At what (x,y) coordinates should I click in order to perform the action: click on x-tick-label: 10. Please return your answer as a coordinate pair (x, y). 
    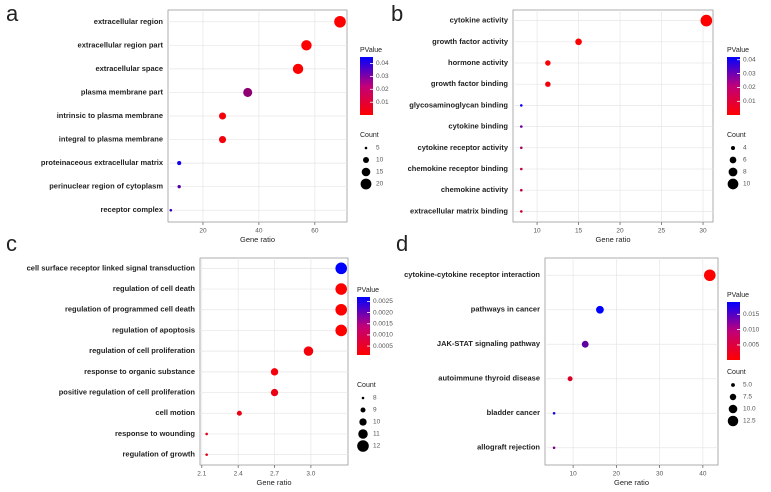
    Looking at the image, I should click on (537, 231).